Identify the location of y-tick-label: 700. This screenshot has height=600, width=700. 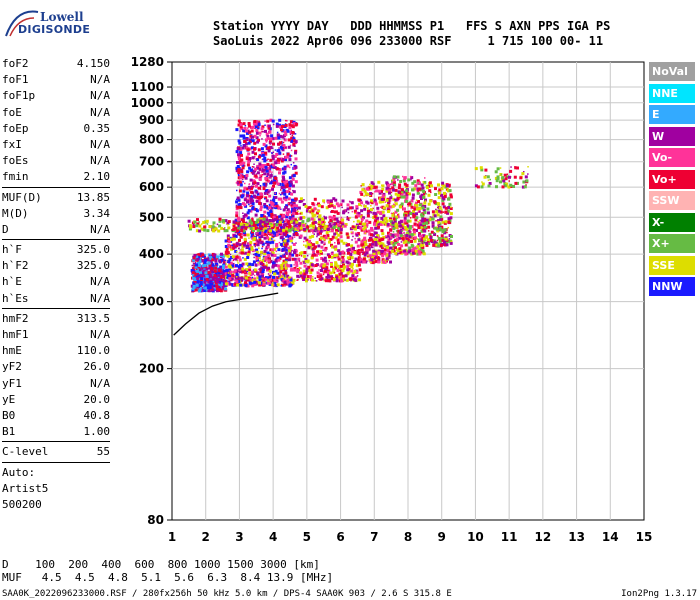
(151, 162).